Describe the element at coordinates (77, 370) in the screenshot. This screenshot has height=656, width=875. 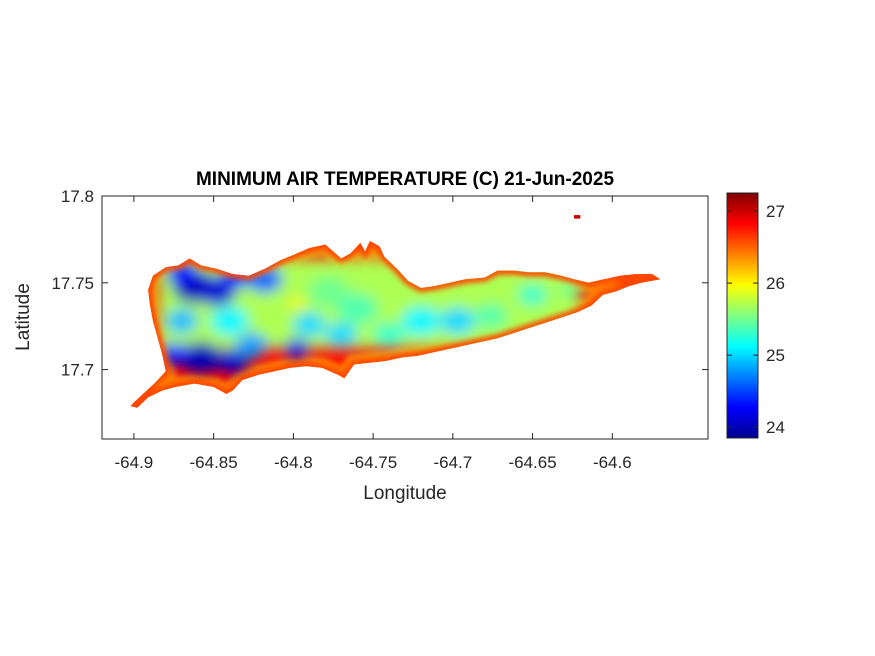
I see `y-tick-label: 17.7` at that location.